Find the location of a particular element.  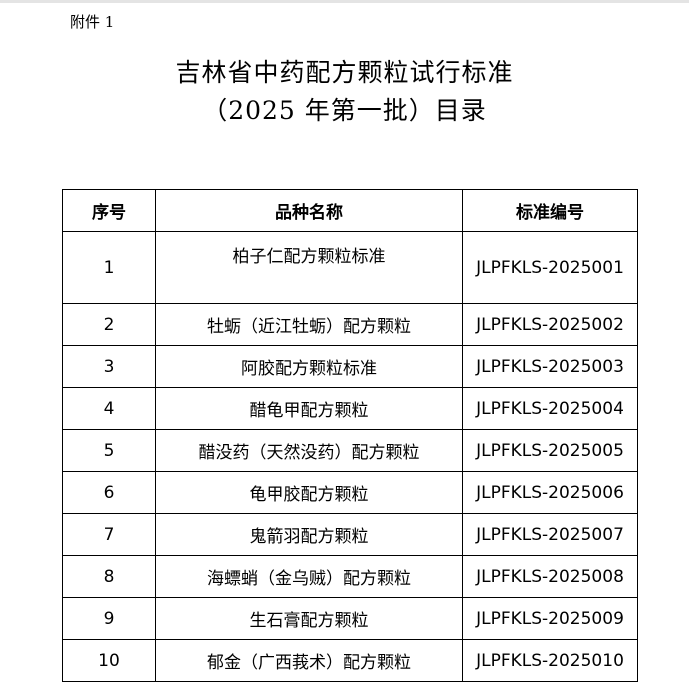

cell-code: JLPFKLS-2025005 is located at coordinates (550, 450).